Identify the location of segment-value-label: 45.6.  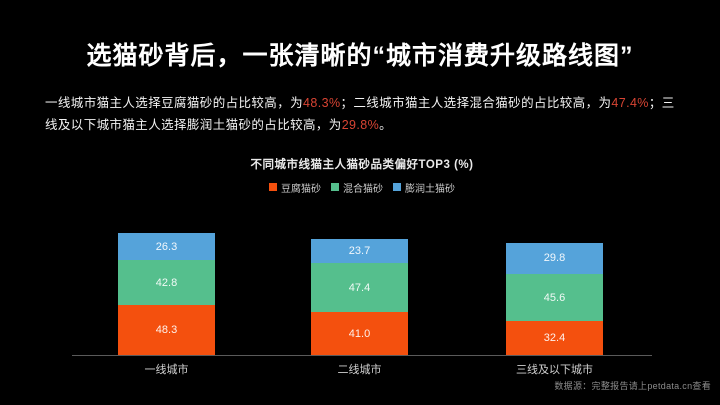
(554, 297).